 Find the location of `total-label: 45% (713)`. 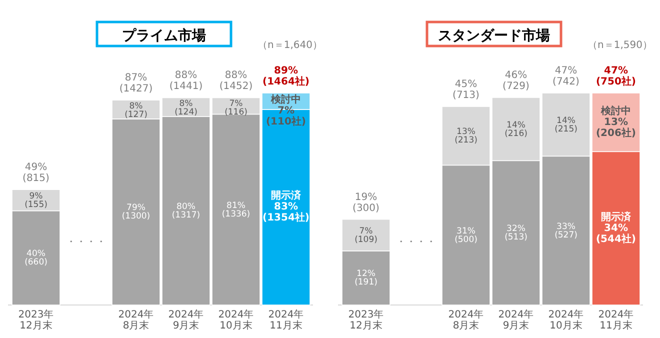

total-label: 45% (713) is located at coordinates (466, 90).